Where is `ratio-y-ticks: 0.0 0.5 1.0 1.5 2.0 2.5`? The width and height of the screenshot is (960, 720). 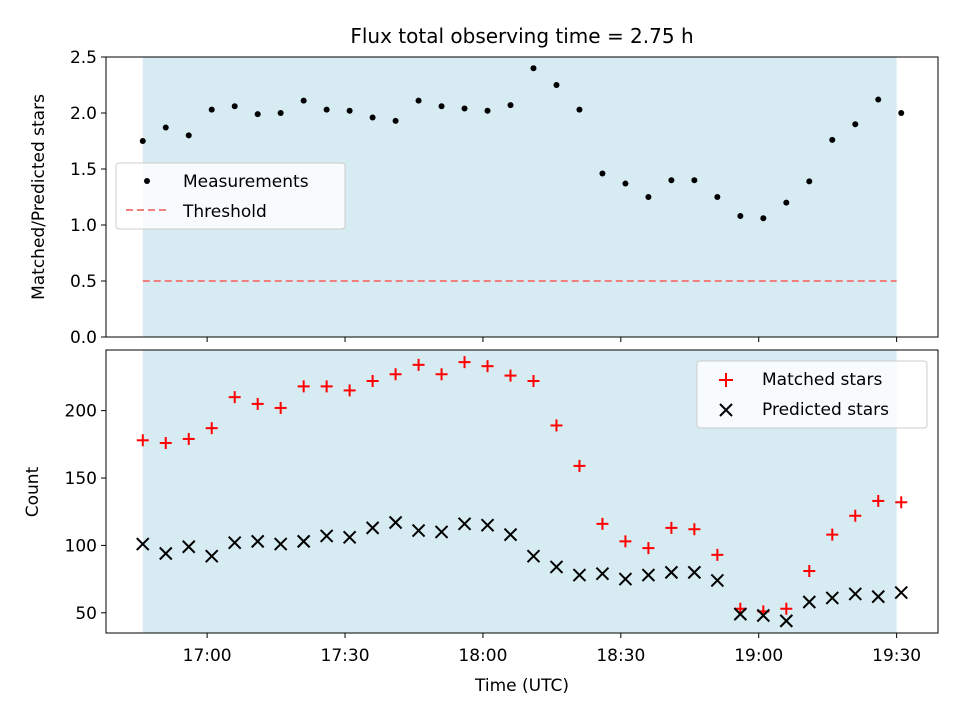 ratio-y-ticks: 0.0 0.5 1.0 1.5 2.0 2.5 is located at coordinates (88, 198).